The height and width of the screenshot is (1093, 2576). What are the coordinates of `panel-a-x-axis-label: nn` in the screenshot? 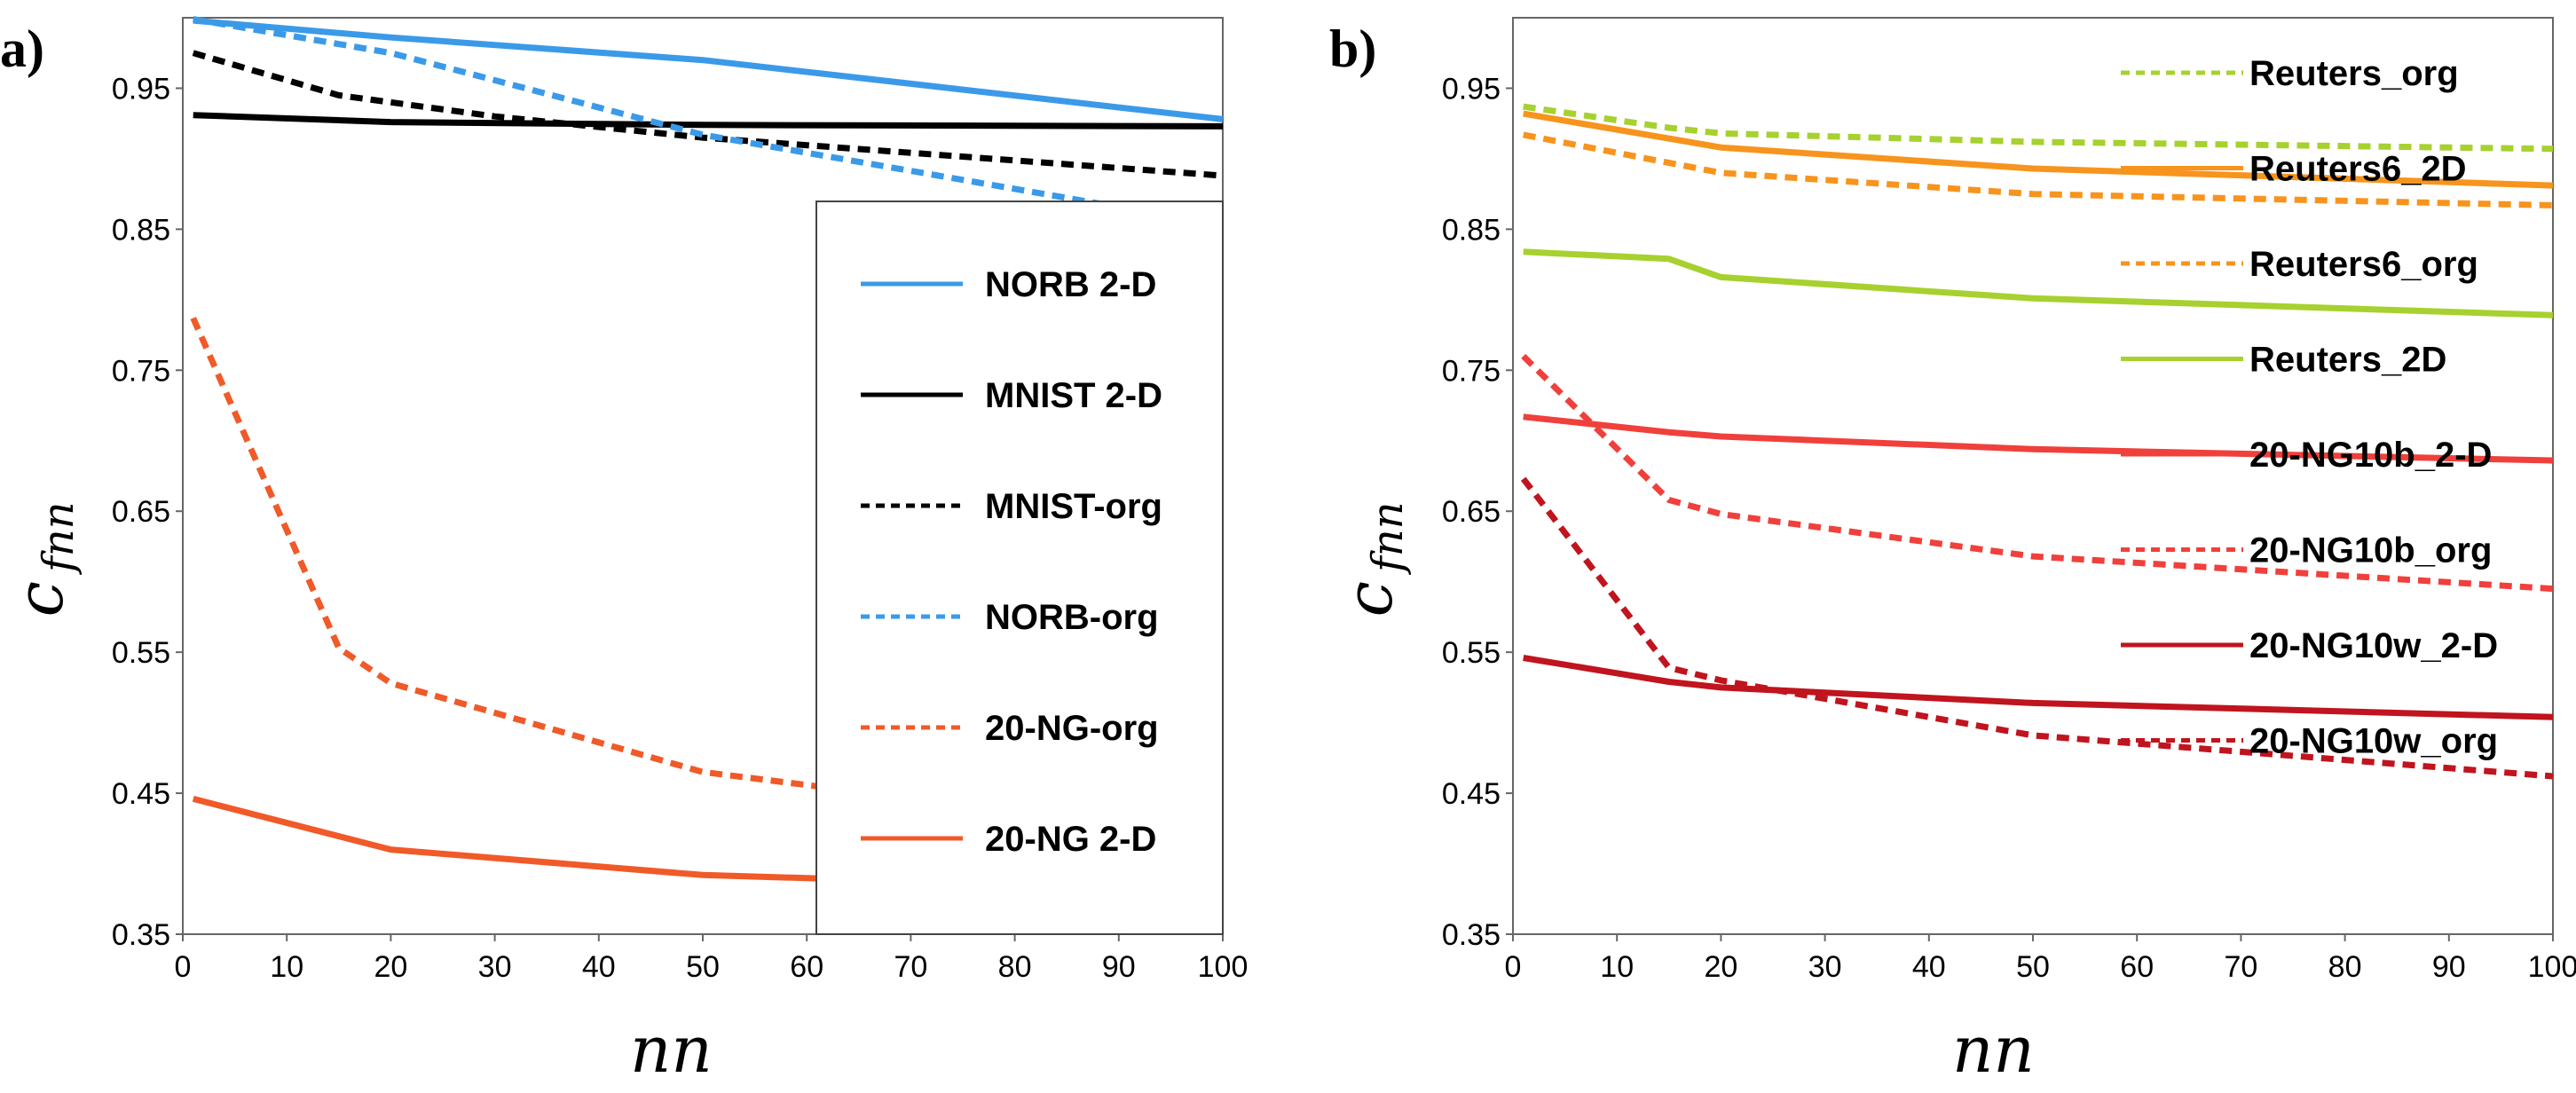 It's located at (671, 1049).